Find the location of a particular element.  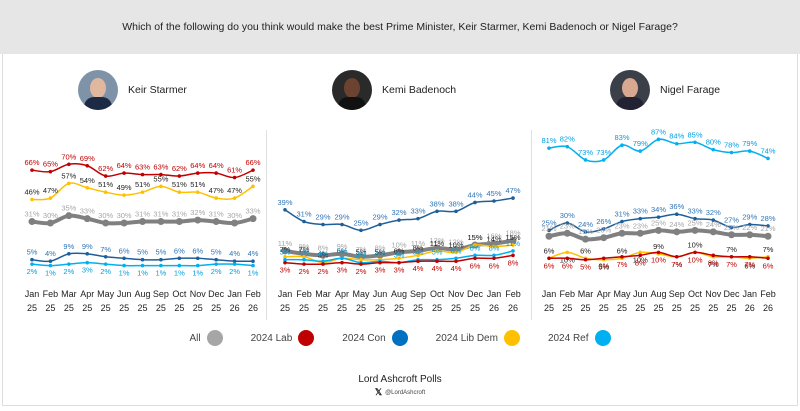

data-label: 9% is located at coordinates (68, 246).